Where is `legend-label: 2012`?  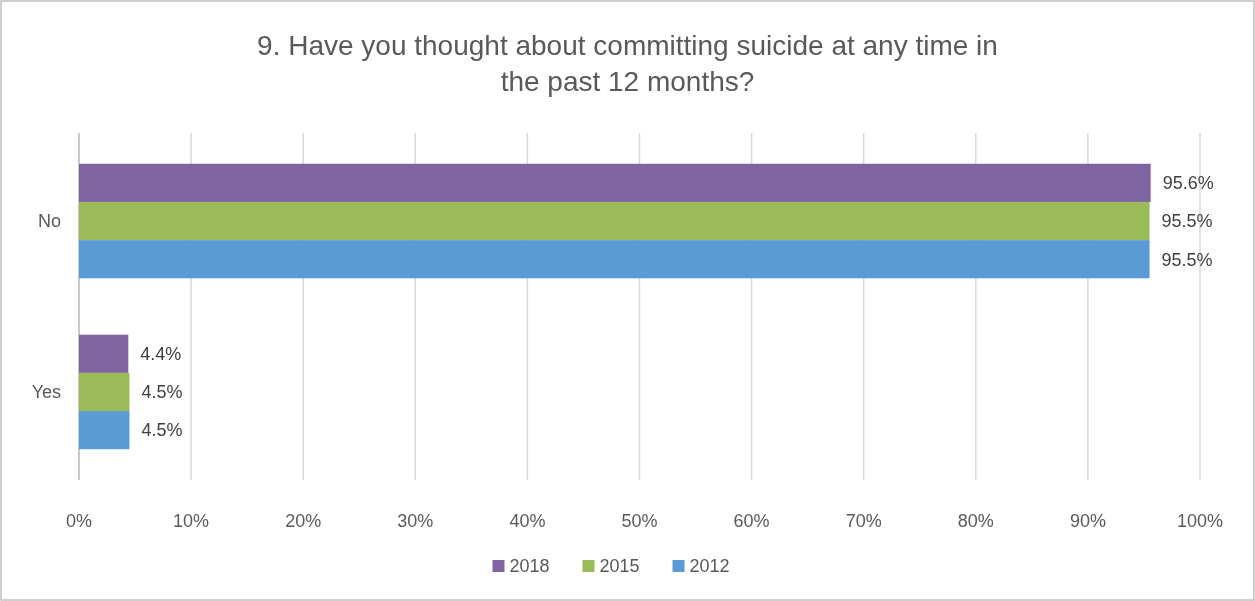
legend-label: 2012 is located at coordinates (709, 566).